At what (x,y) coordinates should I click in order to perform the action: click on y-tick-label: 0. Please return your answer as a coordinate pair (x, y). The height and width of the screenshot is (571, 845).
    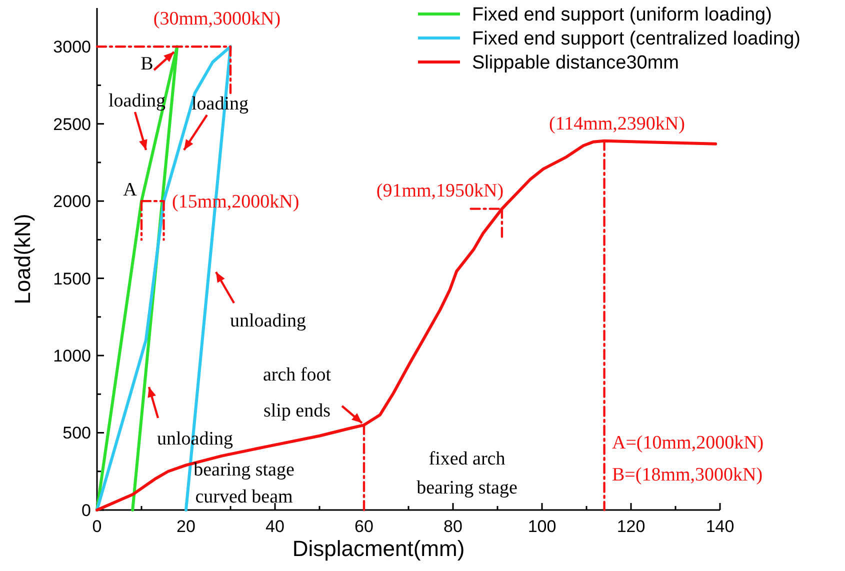
    Looking at the image, I should click on (86, 510).